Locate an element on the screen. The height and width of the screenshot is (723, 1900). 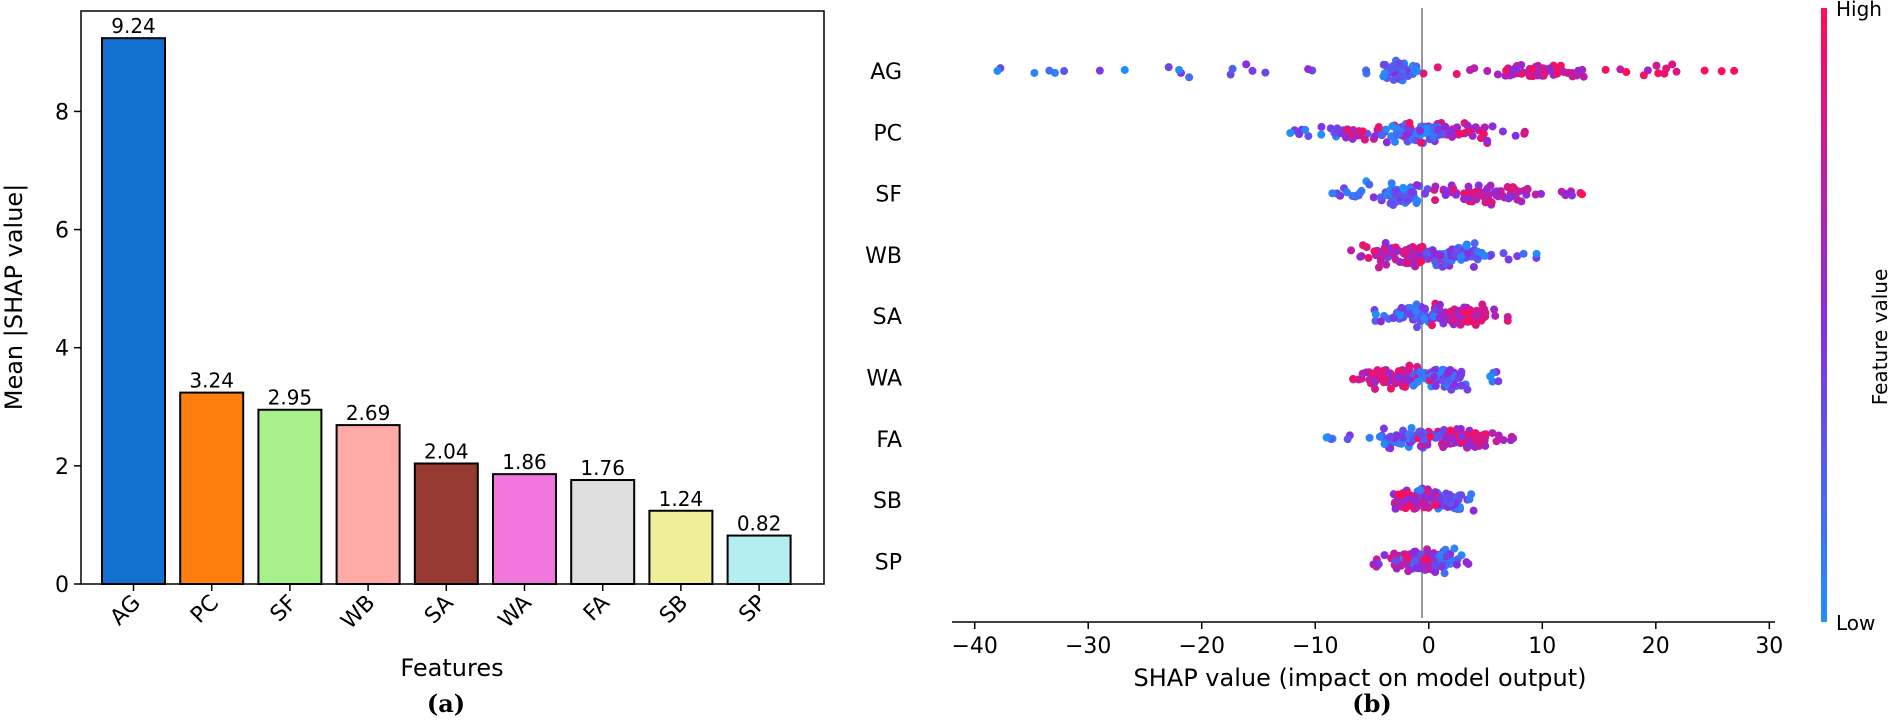
bar-value-label: 1.86 is located at coordinates (524, 462).